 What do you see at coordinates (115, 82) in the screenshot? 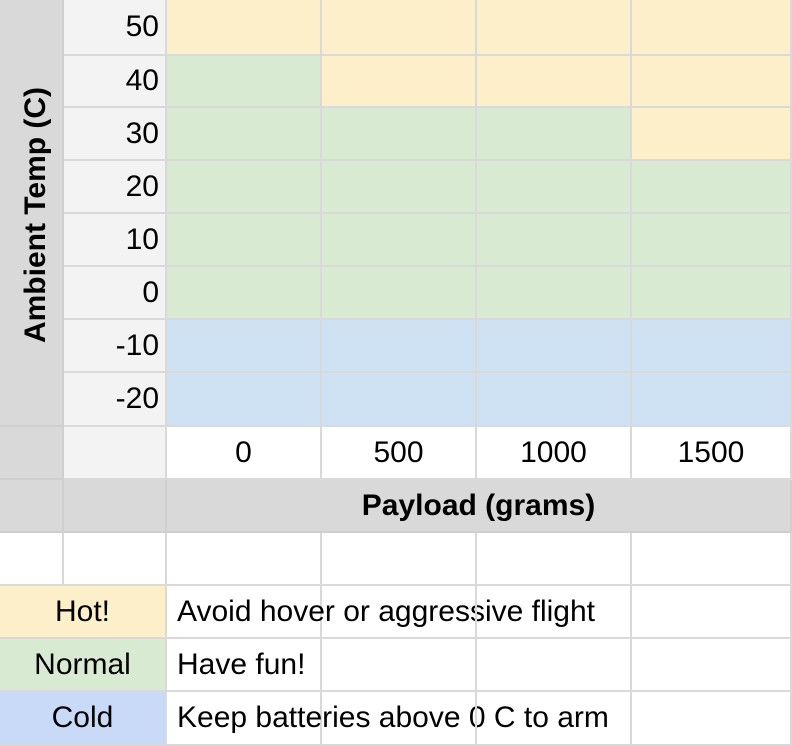
I see `y-tick-label: 40` at bounding box center [115, 82].